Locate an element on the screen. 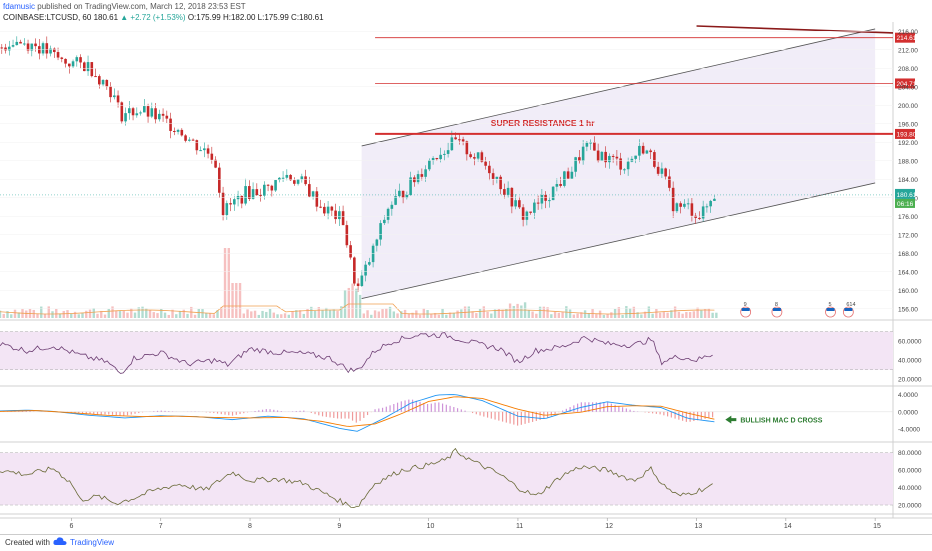 The image size is (932, 551). rsi-band is located at coordinates (446, 350).